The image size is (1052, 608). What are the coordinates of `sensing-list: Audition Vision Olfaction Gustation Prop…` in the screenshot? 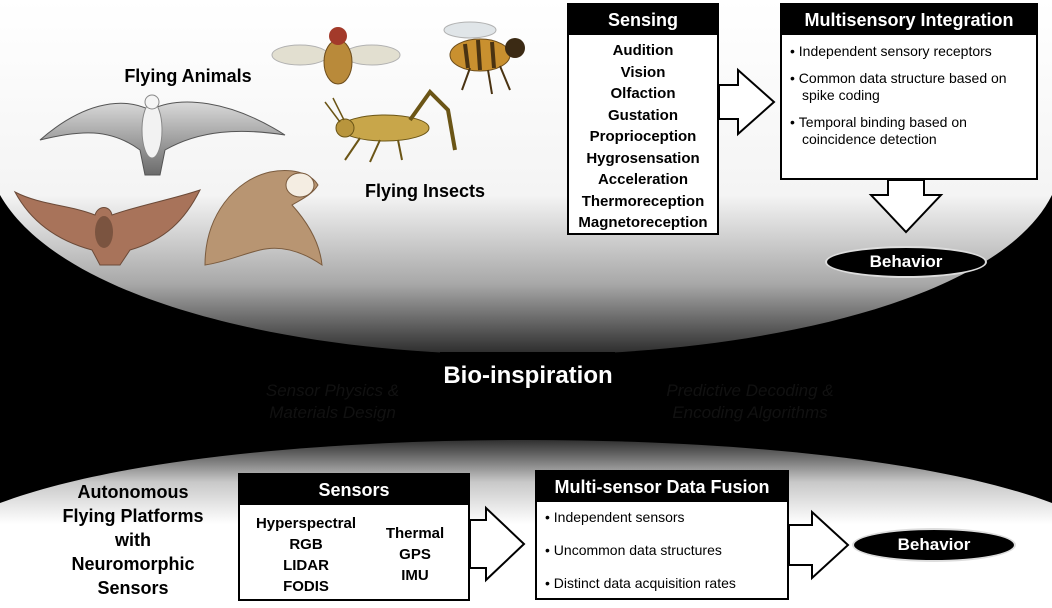 It's located at (643, 134).